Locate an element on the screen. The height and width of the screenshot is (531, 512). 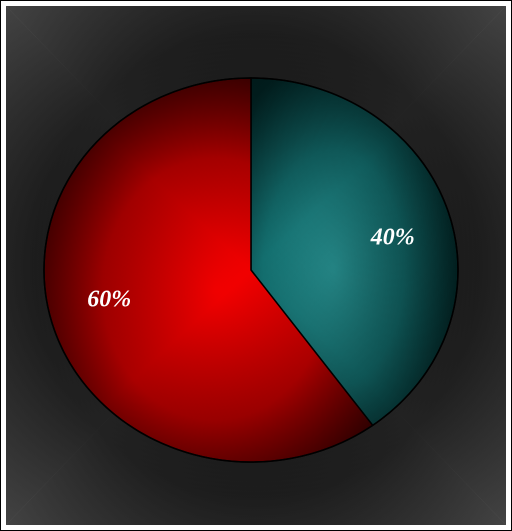
slice-label-40: 40% is located at coordinates (392, 238).